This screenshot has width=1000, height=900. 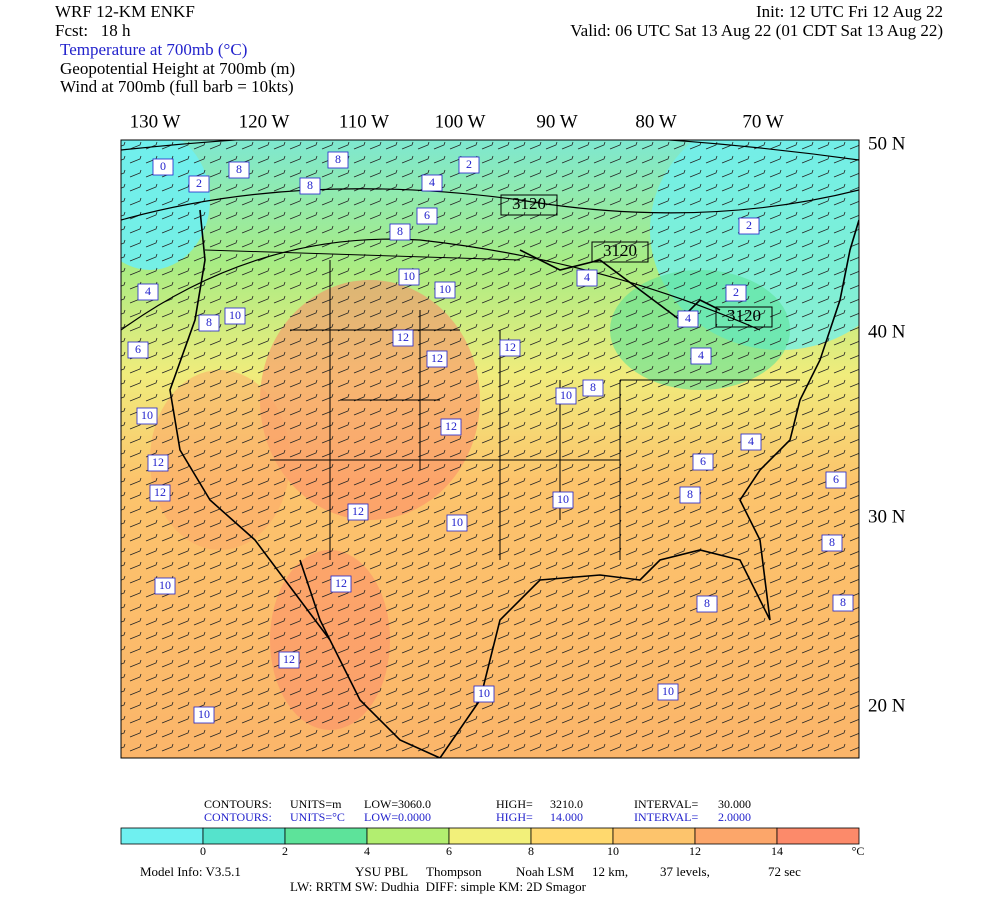 I want to click on lon-label: 110 W, so click(x=364, y=121).